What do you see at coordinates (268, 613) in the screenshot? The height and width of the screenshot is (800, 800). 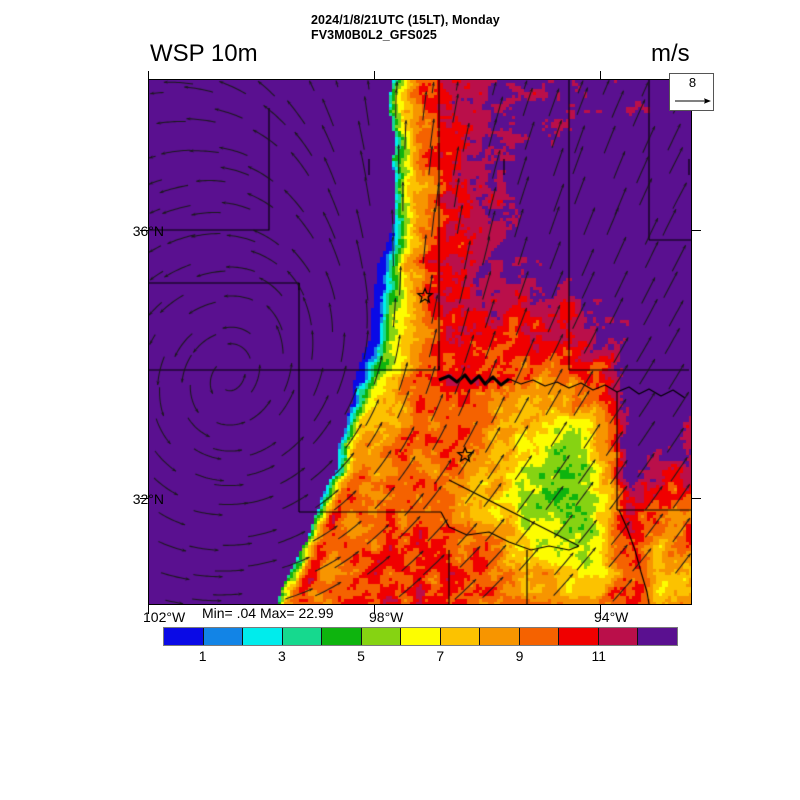 I see `min-max-stats: Min= .04 Max= 22.99` at bounding box center [268, 613].